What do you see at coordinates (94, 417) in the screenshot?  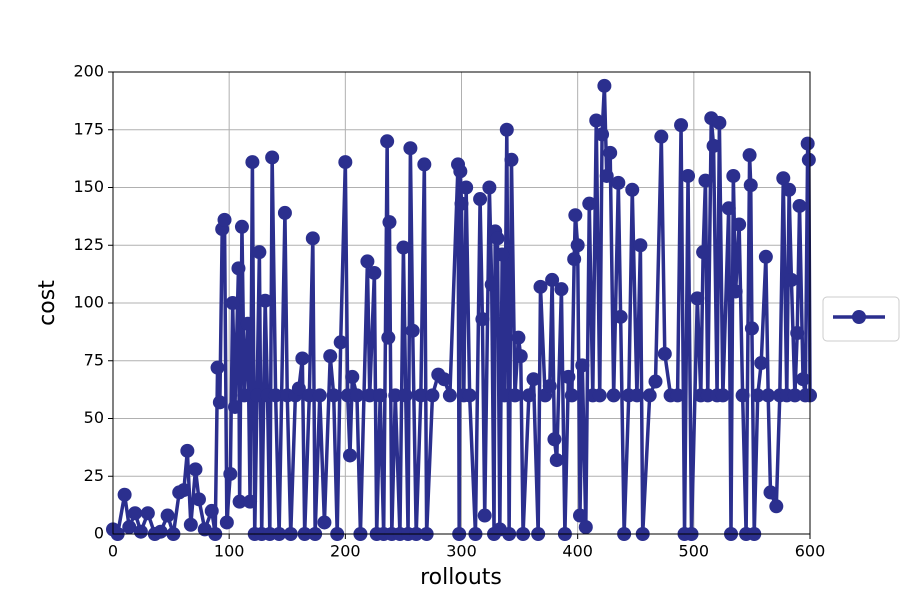 I see `y-tick-label: 50` at bounding box center [94, 417].